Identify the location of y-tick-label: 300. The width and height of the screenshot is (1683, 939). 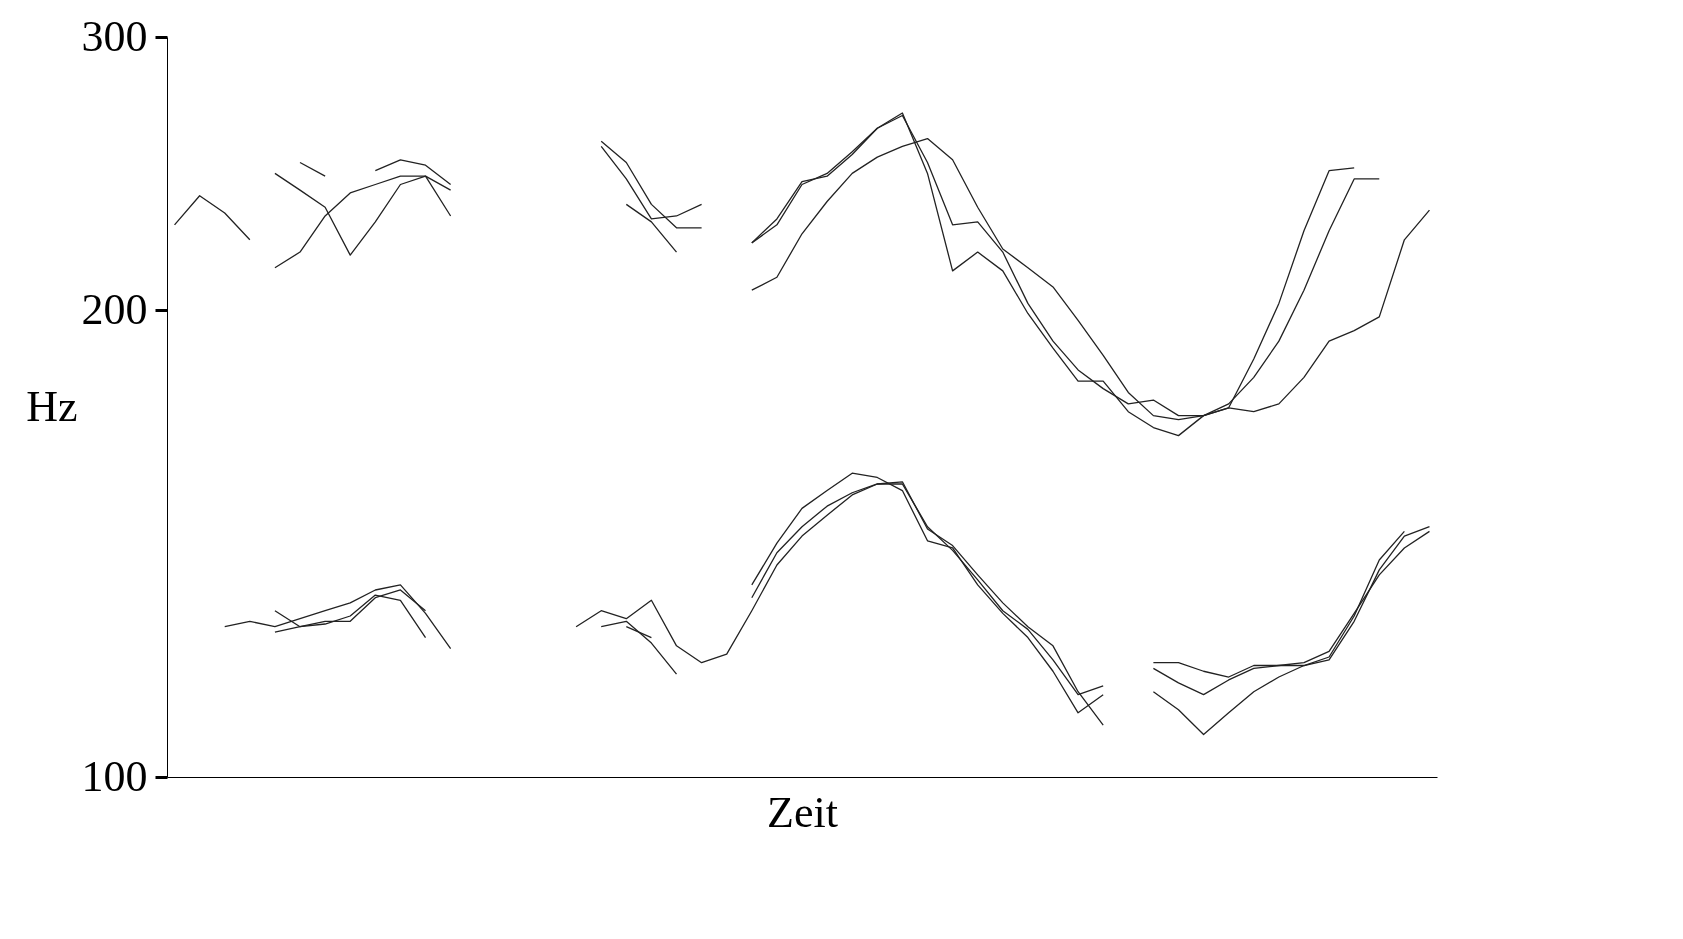
(114, 36).